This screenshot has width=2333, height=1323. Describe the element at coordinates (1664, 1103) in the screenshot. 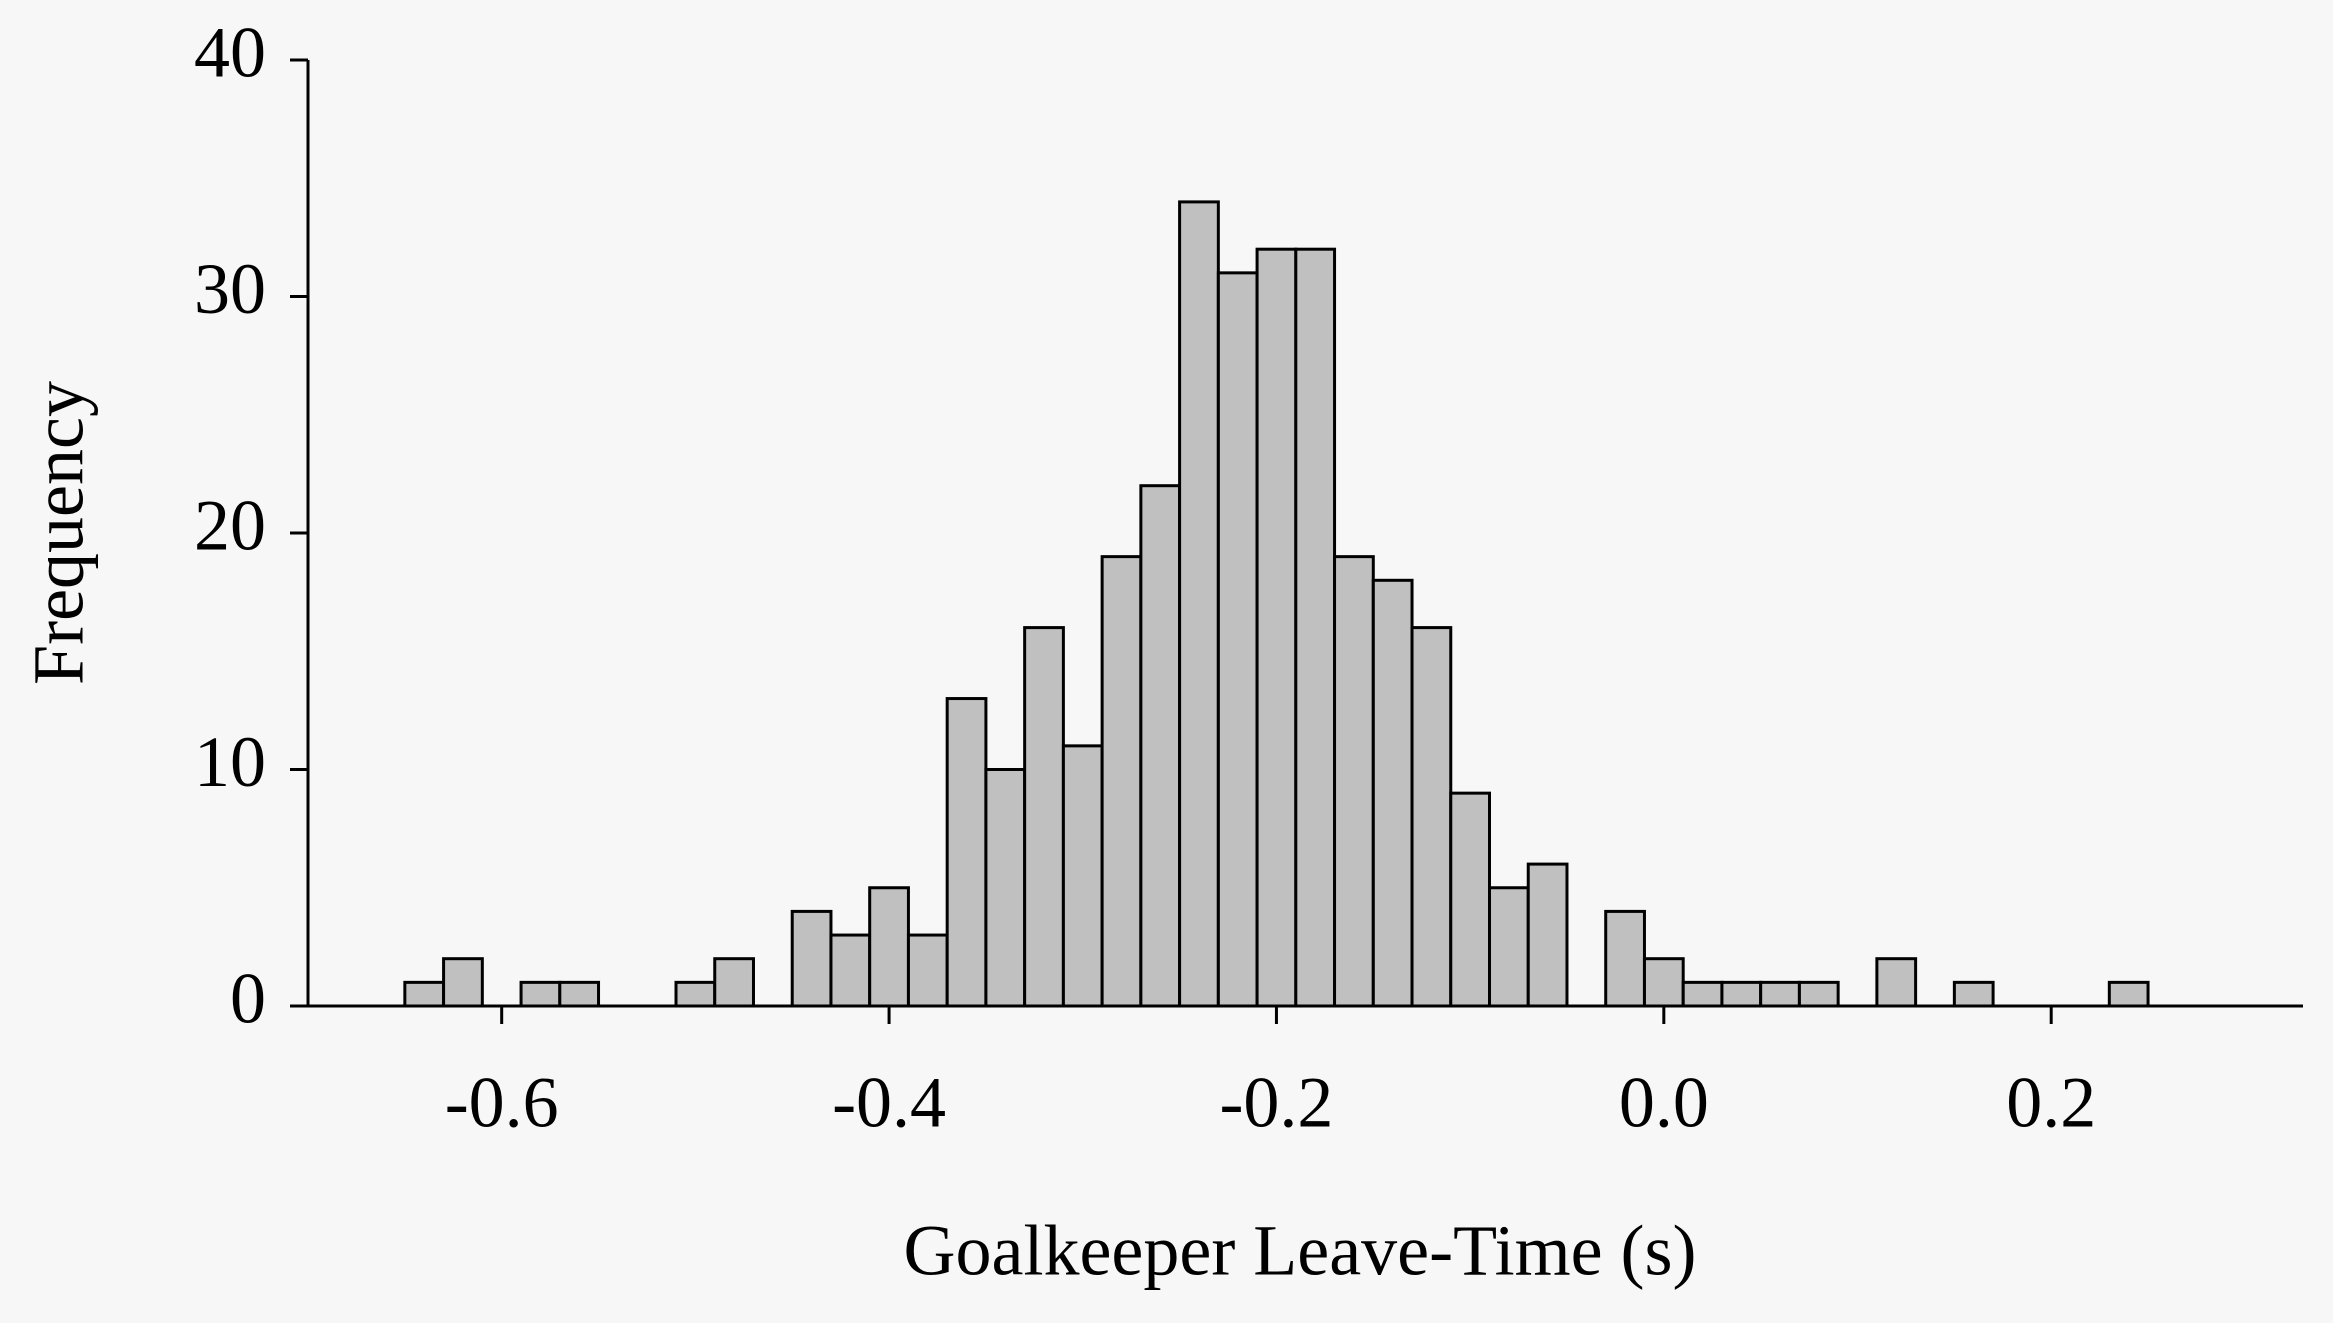

I see `x-tick-label: 0.0` at that location.